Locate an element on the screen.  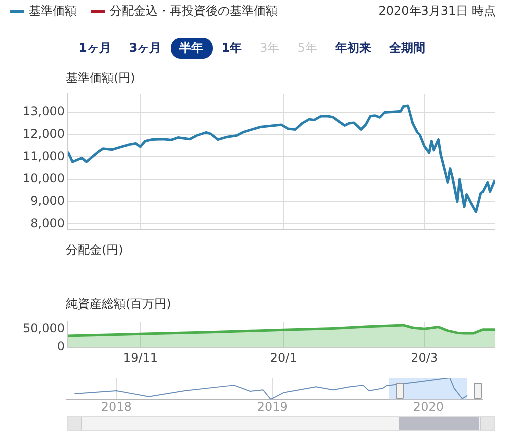
x-tick-label: 2020 is located at coordinates (428, 407).